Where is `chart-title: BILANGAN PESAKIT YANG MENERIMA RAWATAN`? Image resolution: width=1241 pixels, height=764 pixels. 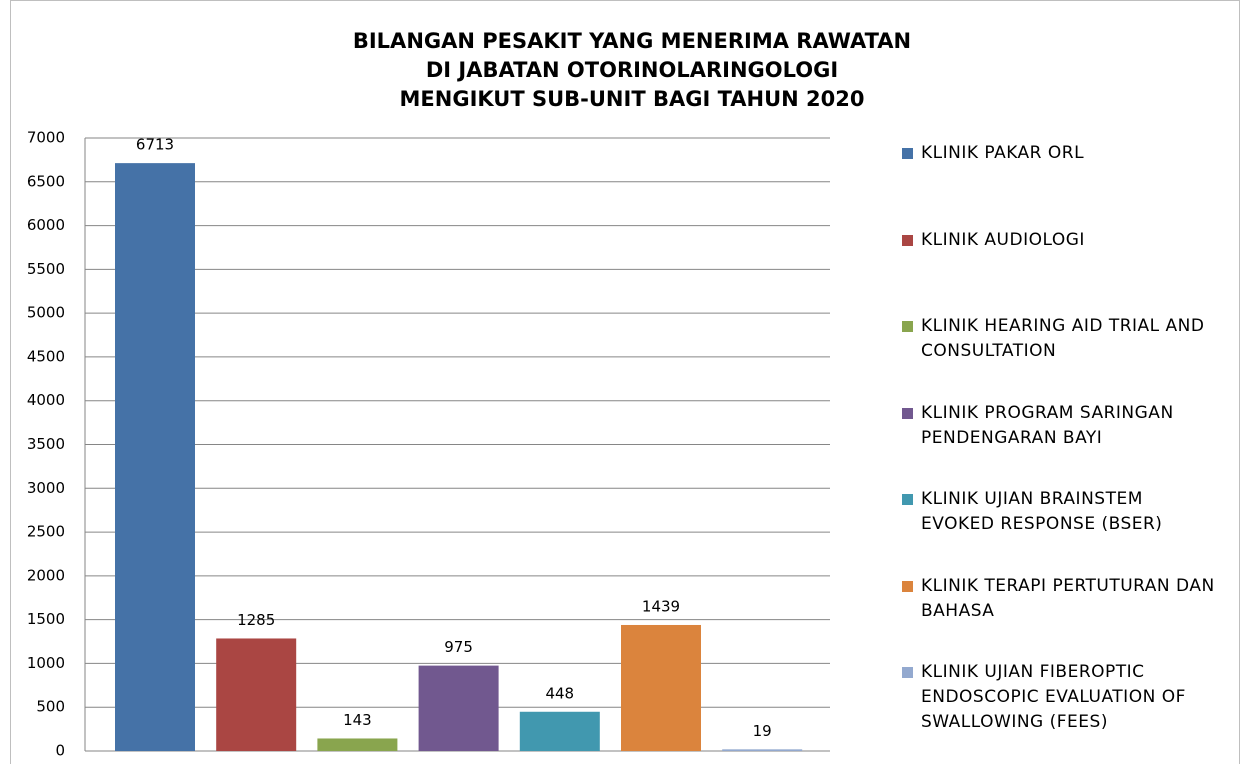
chart-title: BILANGAN PESAKIT YANG MENERIMA RAWATAN is located at coordinates (632, 41).